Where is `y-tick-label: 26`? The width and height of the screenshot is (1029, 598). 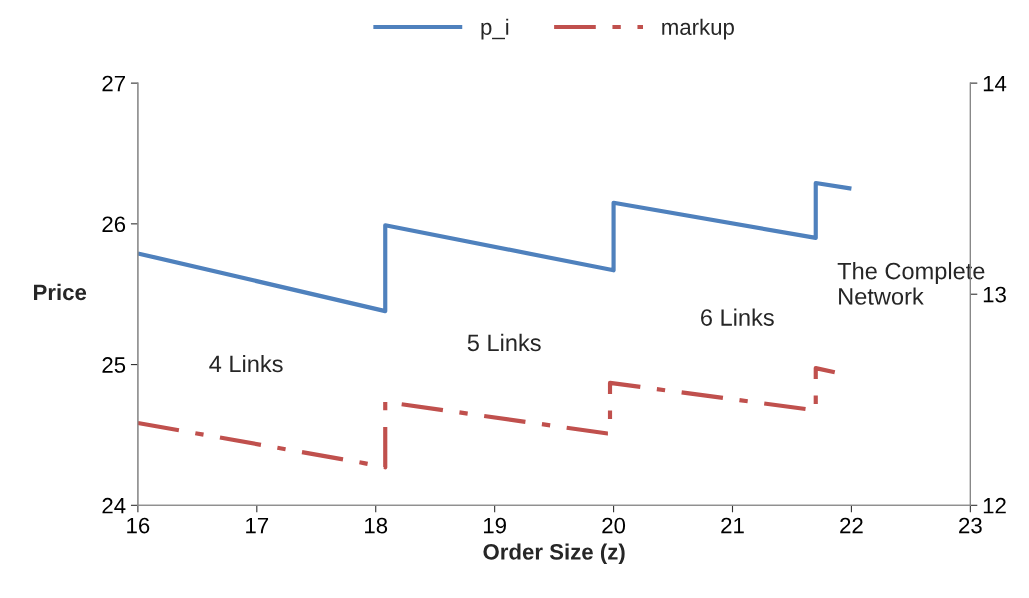 y-tick-label: 26 is located at coordinates (114, 224).